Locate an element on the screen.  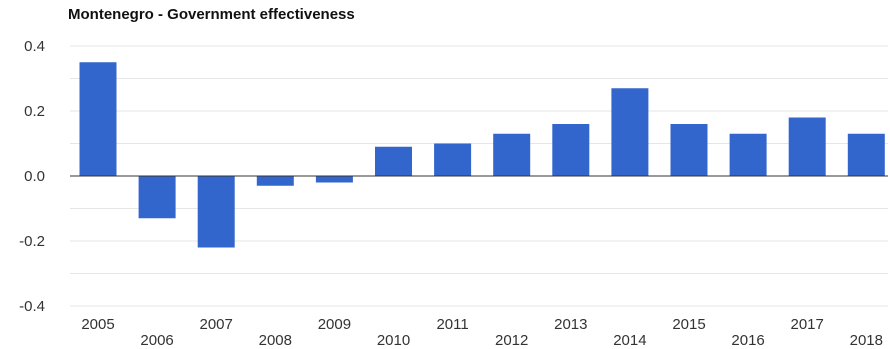
bar-2013 is located at coordinates (571, 150).